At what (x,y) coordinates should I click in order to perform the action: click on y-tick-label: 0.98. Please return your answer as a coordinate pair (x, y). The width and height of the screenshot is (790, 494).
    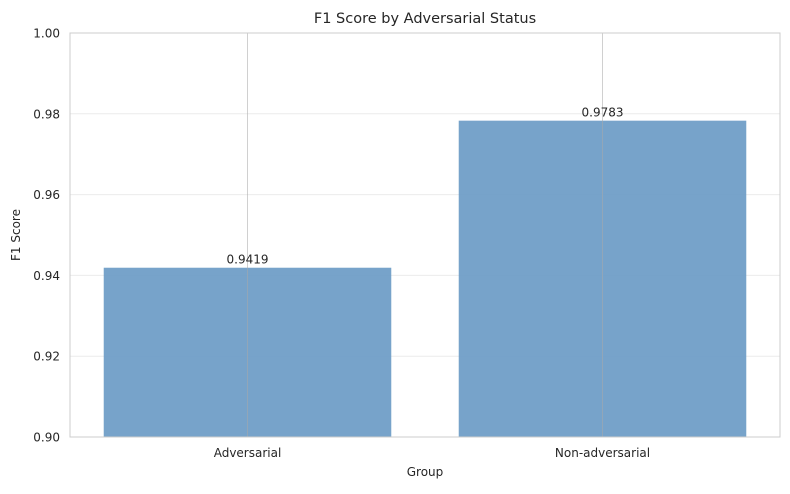
    Looking at the image, I should click on (46, 114).